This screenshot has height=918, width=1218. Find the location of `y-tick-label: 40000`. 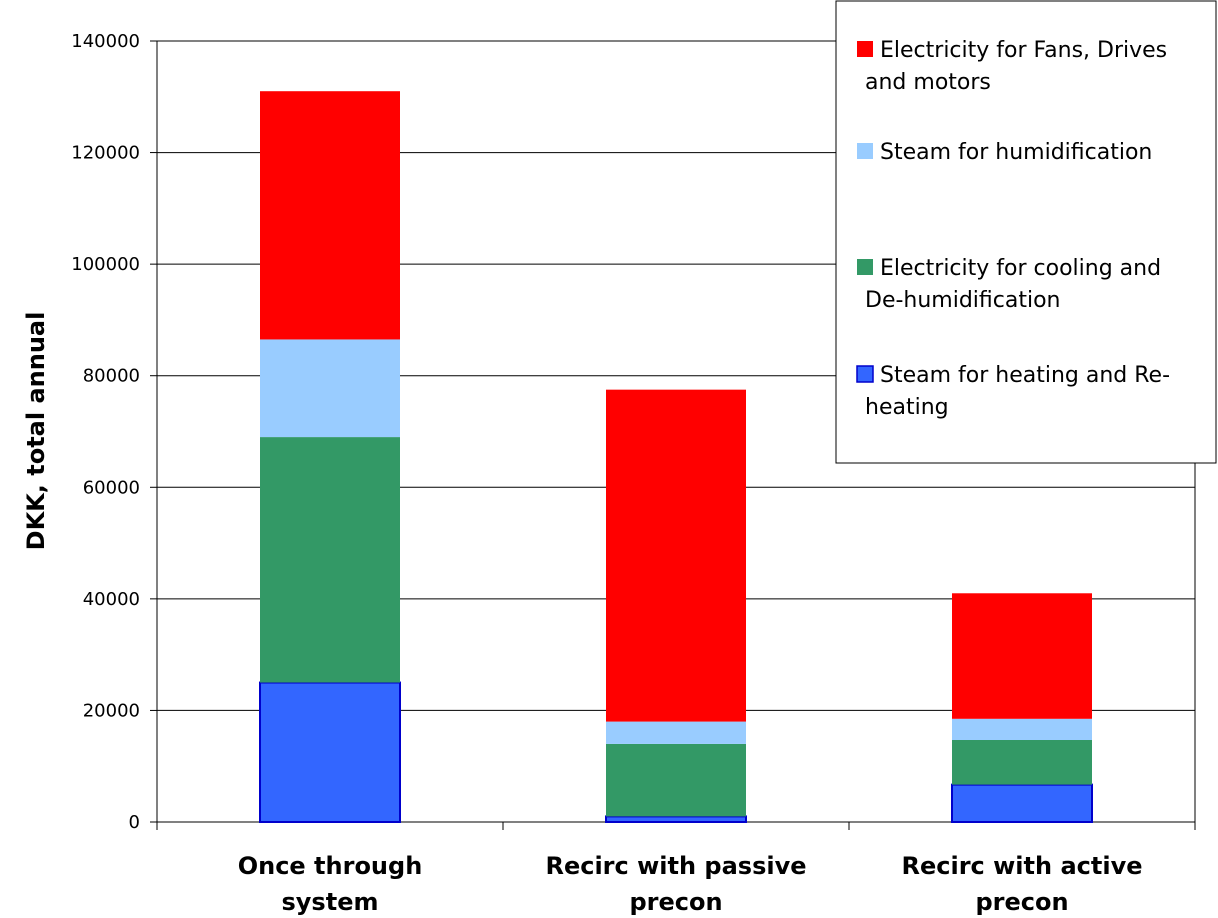

y-tick-label: 40000 is located at coordinates (111, 599).